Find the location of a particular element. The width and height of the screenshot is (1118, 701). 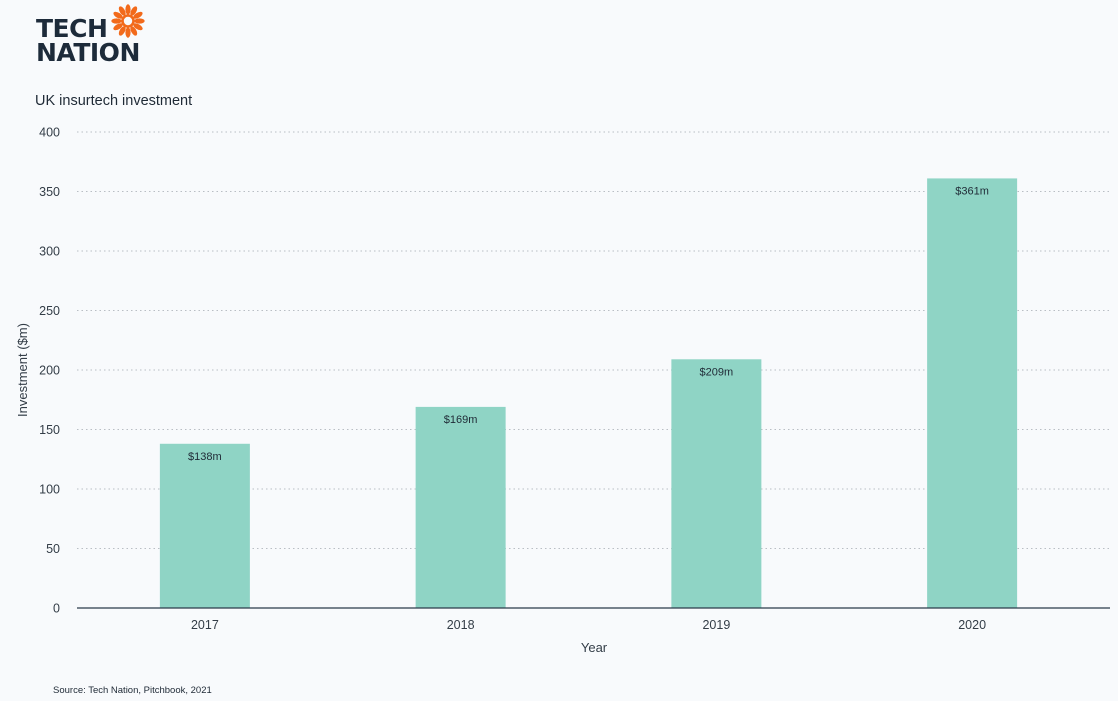

x-tick-label: 2017 is located at coordinates (205, 625).